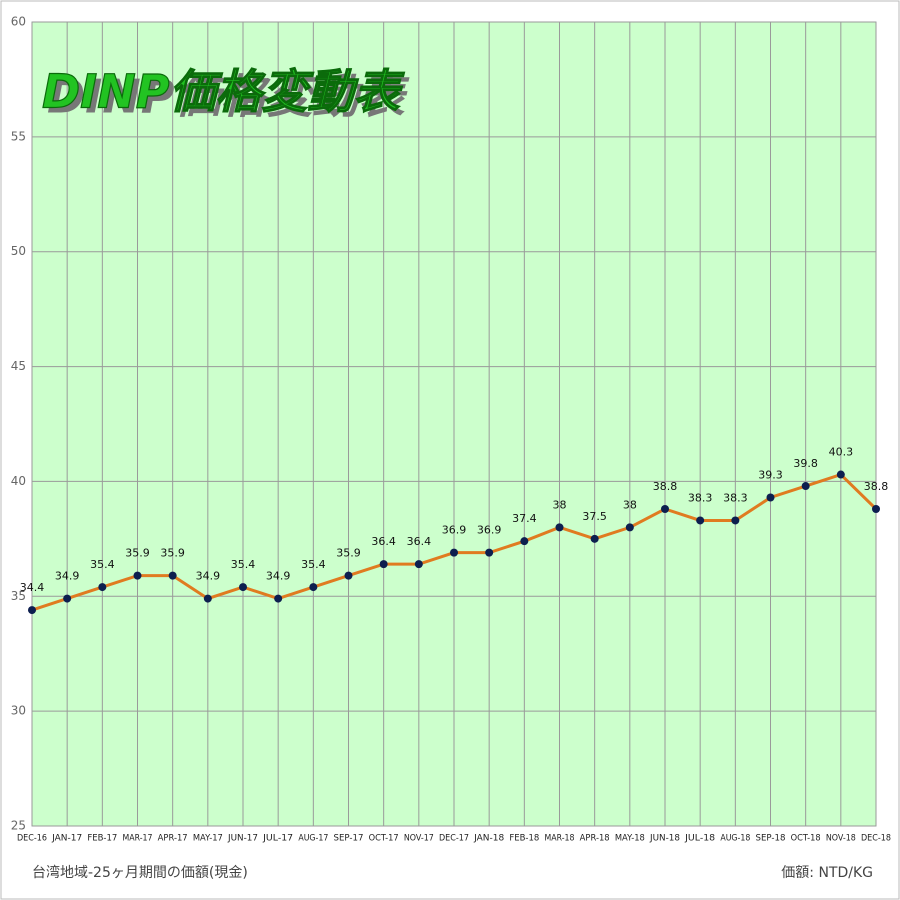 The image size is (900, 900). Describe the element at coordinates (595, 839) in the screenshot. I see `x-tick-label: APR-18` at that location.